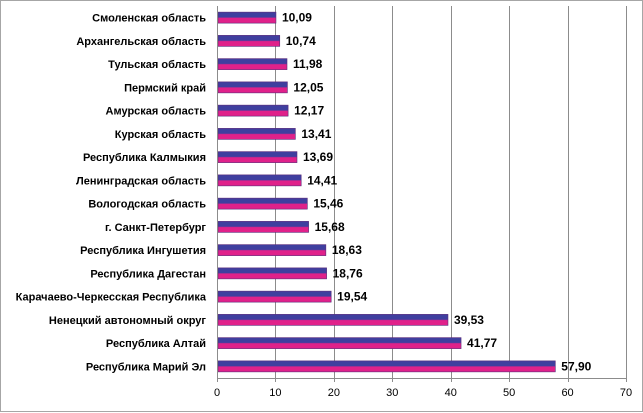 This screenshot has width=643, height=413. I want to click on data-label: 12,05, so click(308, 87).